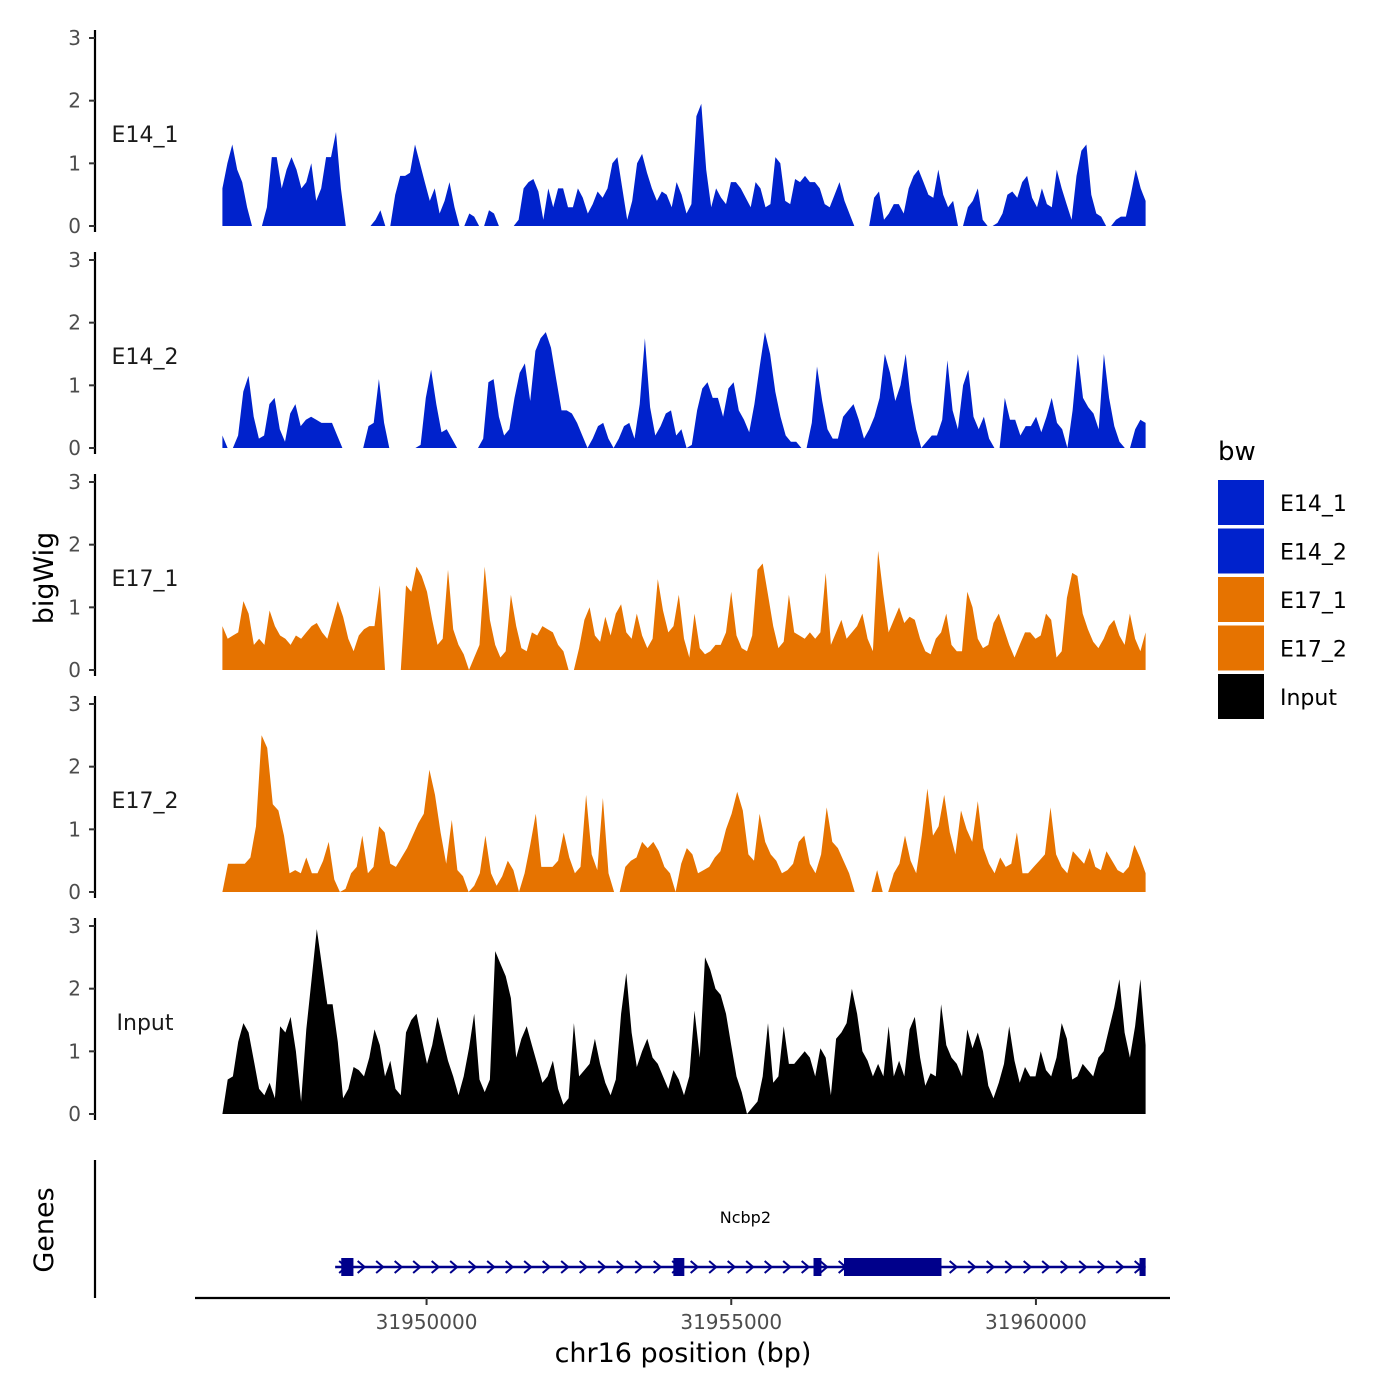  I want to click on legend-label-E17_2: E17_2, so click(1313, 650).